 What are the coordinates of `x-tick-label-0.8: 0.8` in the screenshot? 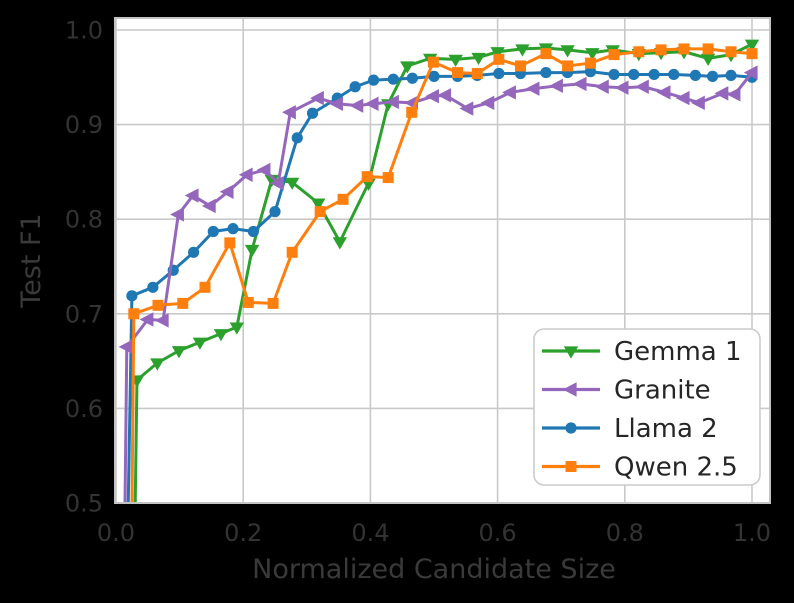 It's located at (625, 533).